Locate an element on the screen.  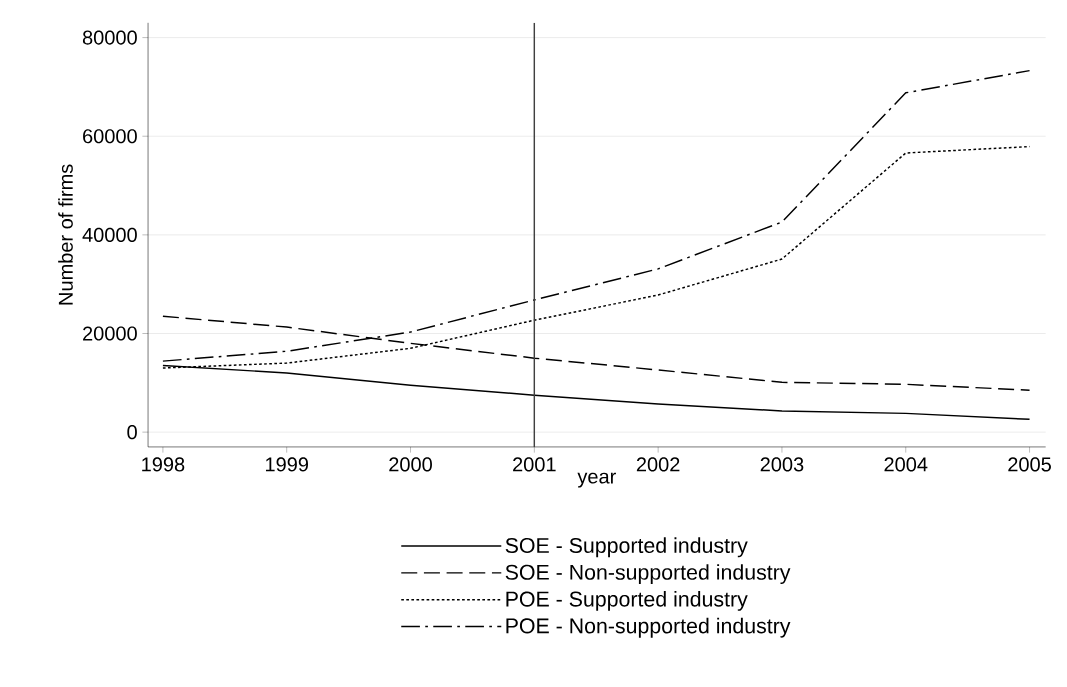
x-tick-label: 2005 is located at coordinates (1029, 464).